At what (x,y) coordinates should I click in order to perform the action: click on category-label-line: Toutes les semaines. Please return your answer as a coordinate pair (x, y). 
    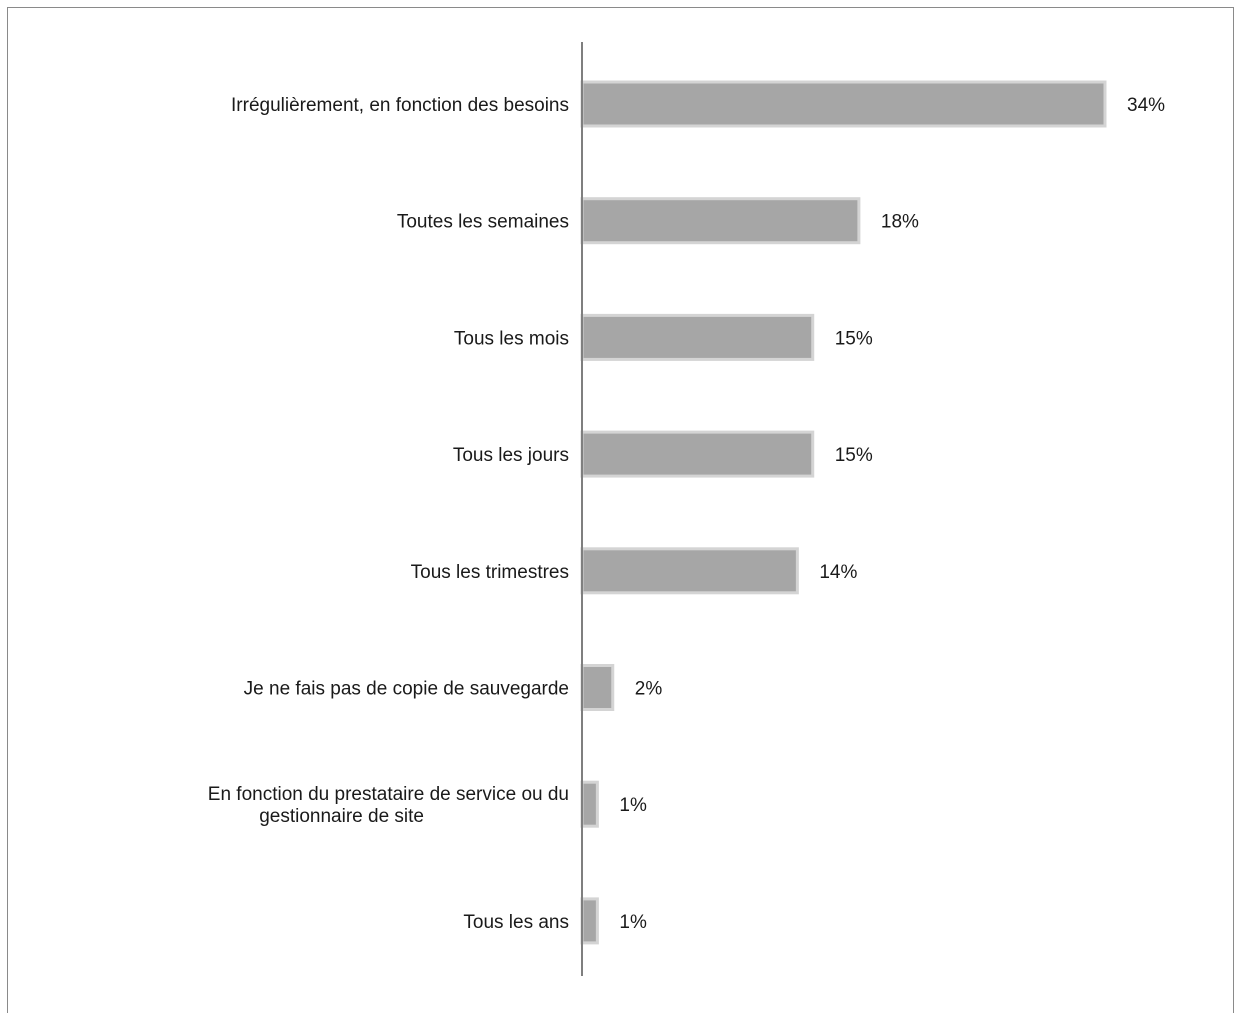
    Looking at the image, I should click on (483, 222).